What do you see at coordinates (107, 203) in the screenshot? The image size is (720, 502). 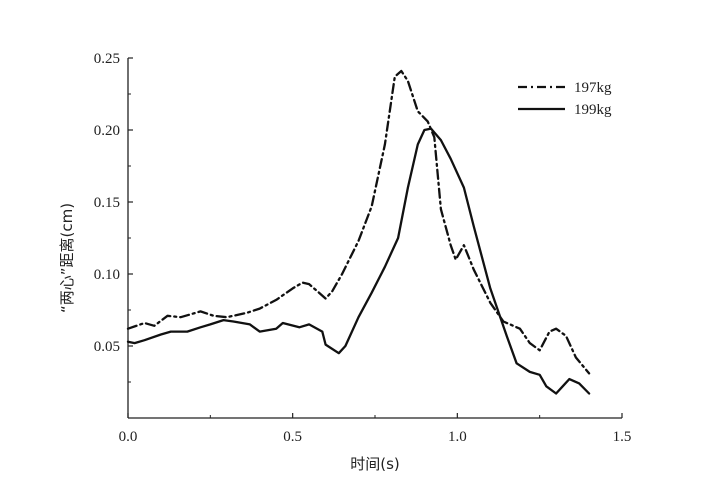 I see `y-tick-label: 0.15` at bounding box center [107, 203].